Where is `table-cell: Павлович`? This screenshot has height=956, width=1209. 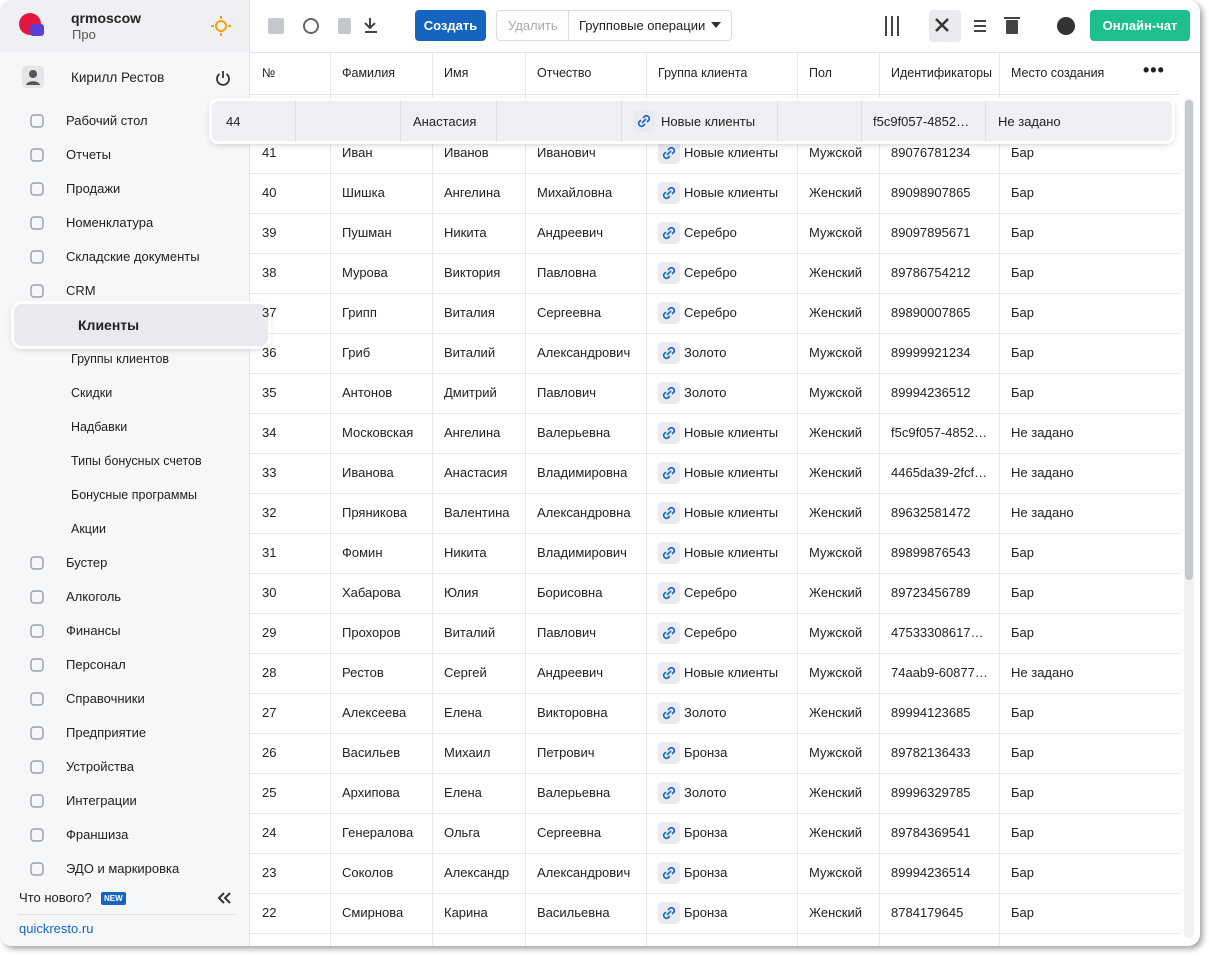
table-cell: Павлович is located at coordinates (567, 392).